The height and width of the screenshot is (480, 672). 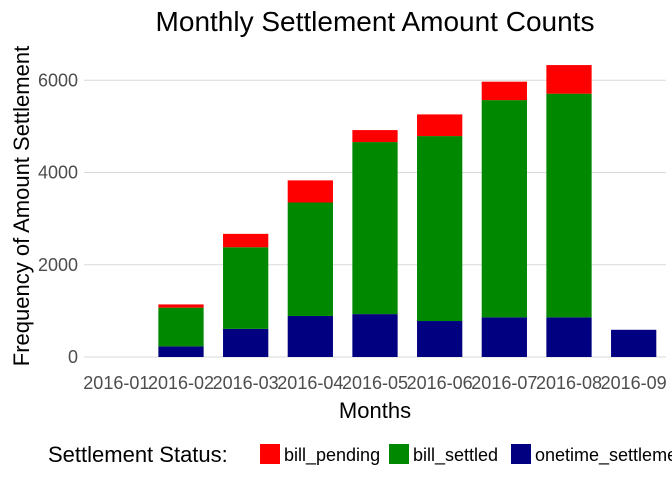 What do you see at coordinates (455, 455) in the screenshot?
I see `legend-label-bill_settled: bill_settled` at bounding box center [455, 455].